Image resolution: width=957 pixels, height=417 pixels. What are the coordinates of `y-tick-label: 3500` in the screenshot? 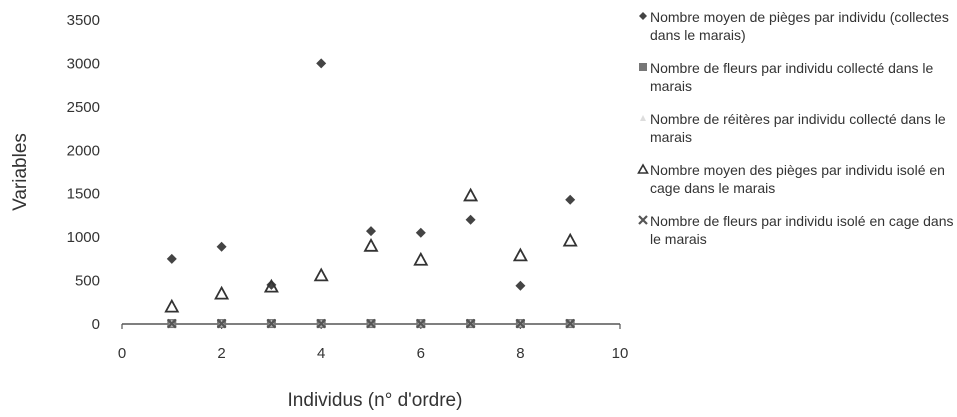 It's located at (83, 20).